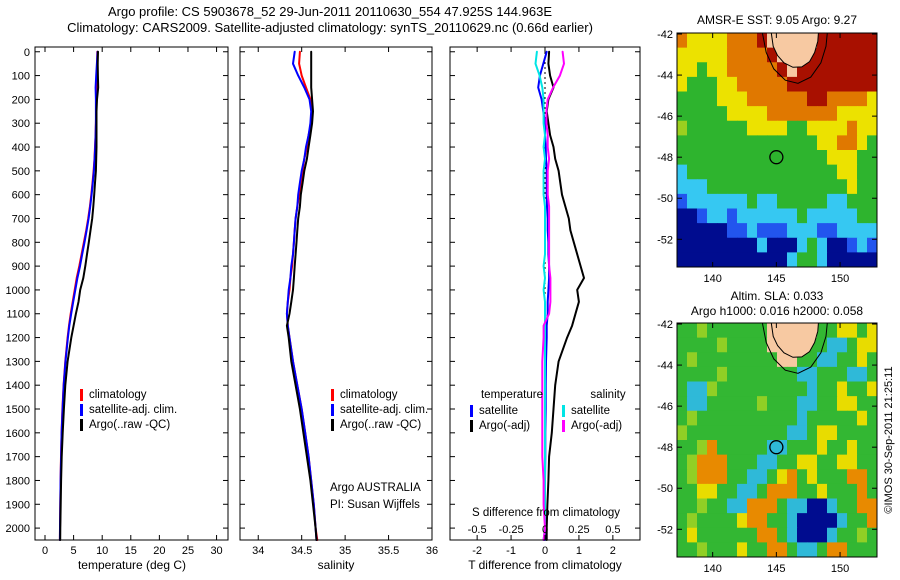  I want to click on svg-text: 1, so click(579, 551).